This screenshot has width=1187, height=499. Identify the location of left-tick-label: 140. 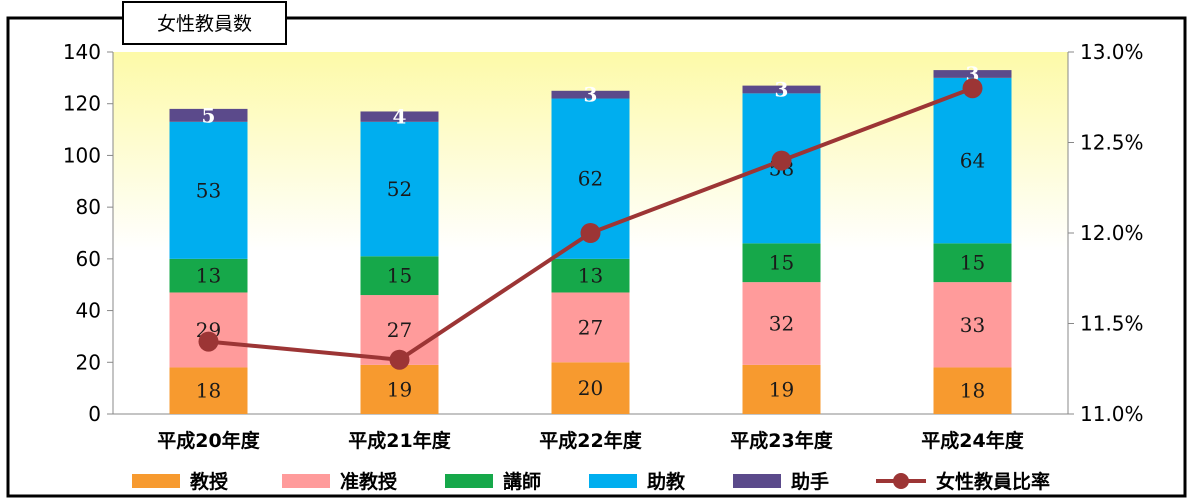
(82, 52).